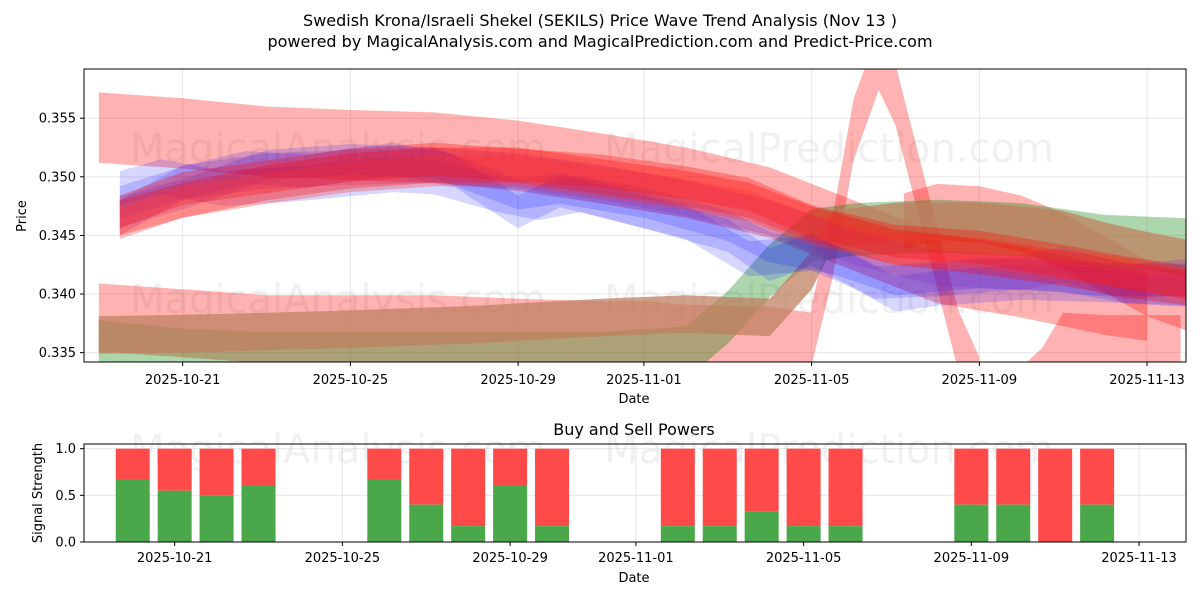  I want to click on bottom-x-tick-label: 2025-10-21, so click(175, 558).